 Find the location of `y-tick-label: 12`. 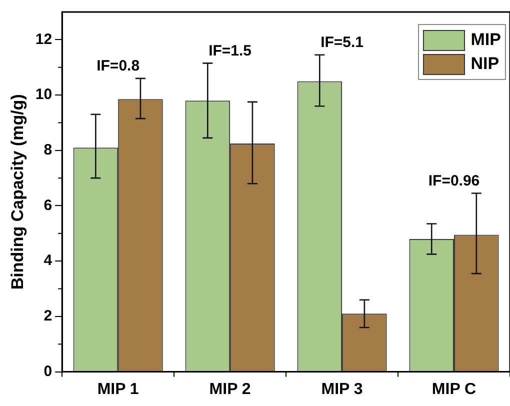

y-tick-label: 12 is located at coordinates (43, 39).